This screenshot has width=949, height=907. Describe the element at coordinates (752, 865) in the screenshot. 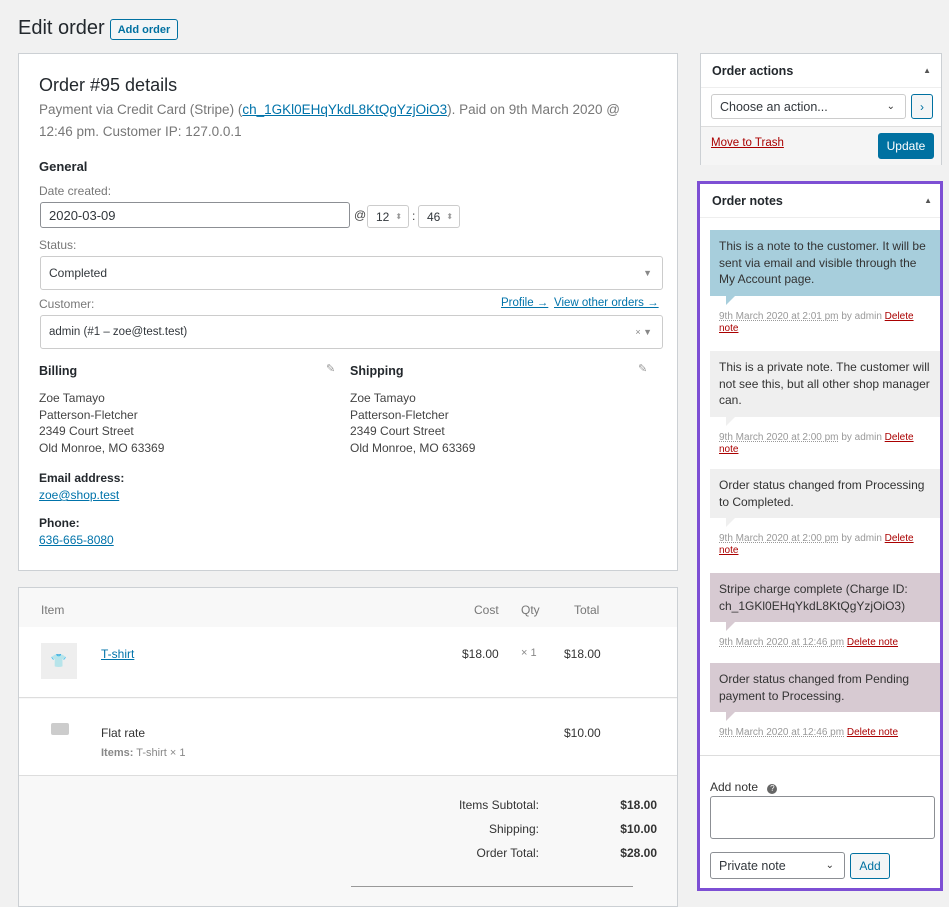

I see `note-type-value: Private note` at that location.